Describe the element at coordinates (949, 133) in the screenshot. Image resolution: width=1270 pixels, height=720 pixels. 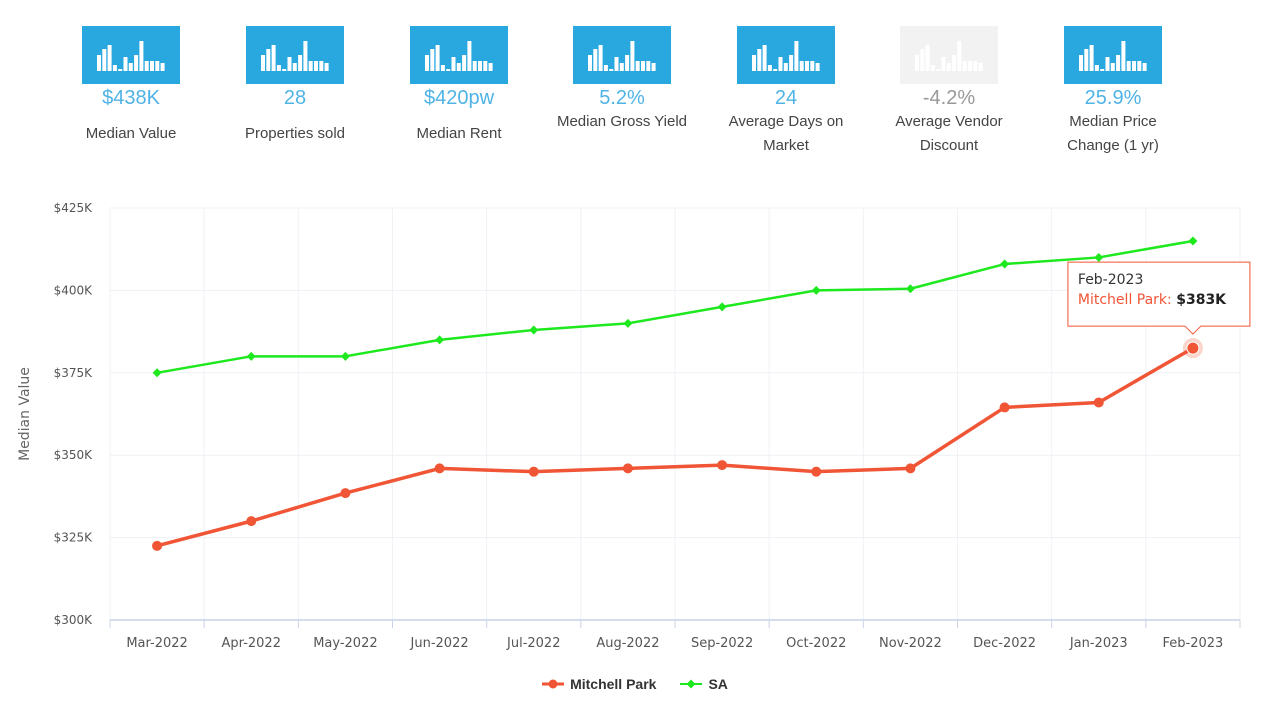
I see `stat-label: Average Vendor Discount` at that location.